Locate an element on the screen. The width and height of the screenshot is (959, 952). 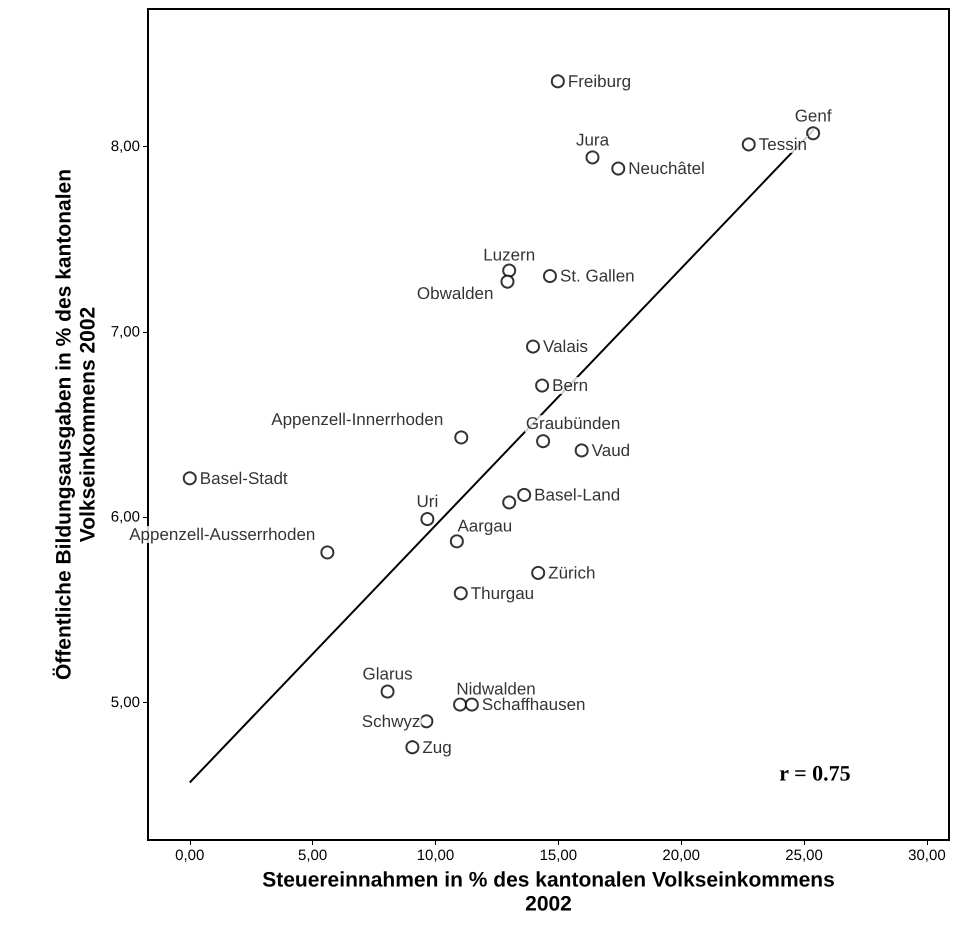
data-label: Aargau is located at coordinates (484, 526).